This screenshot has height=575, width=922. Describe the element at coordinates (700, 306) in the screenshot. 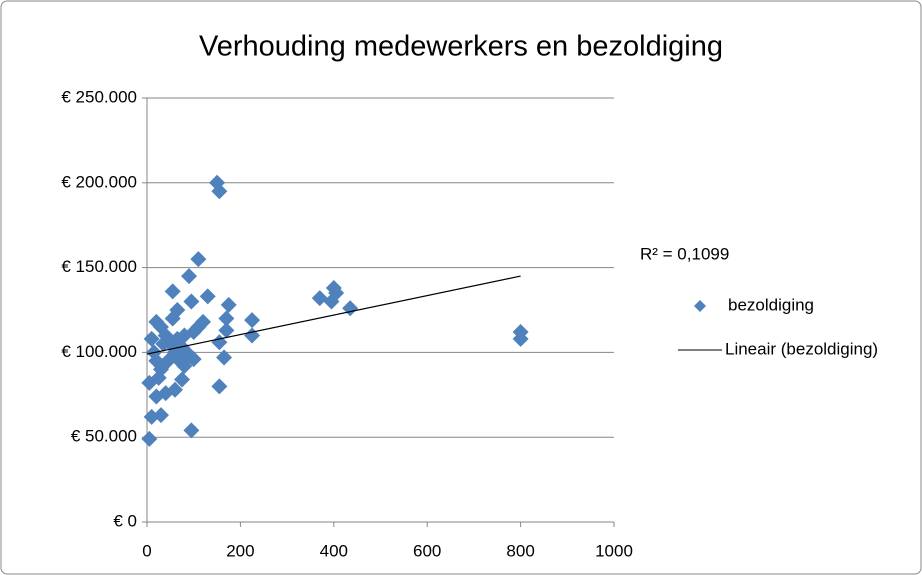

I see `legend-marker` at that location.